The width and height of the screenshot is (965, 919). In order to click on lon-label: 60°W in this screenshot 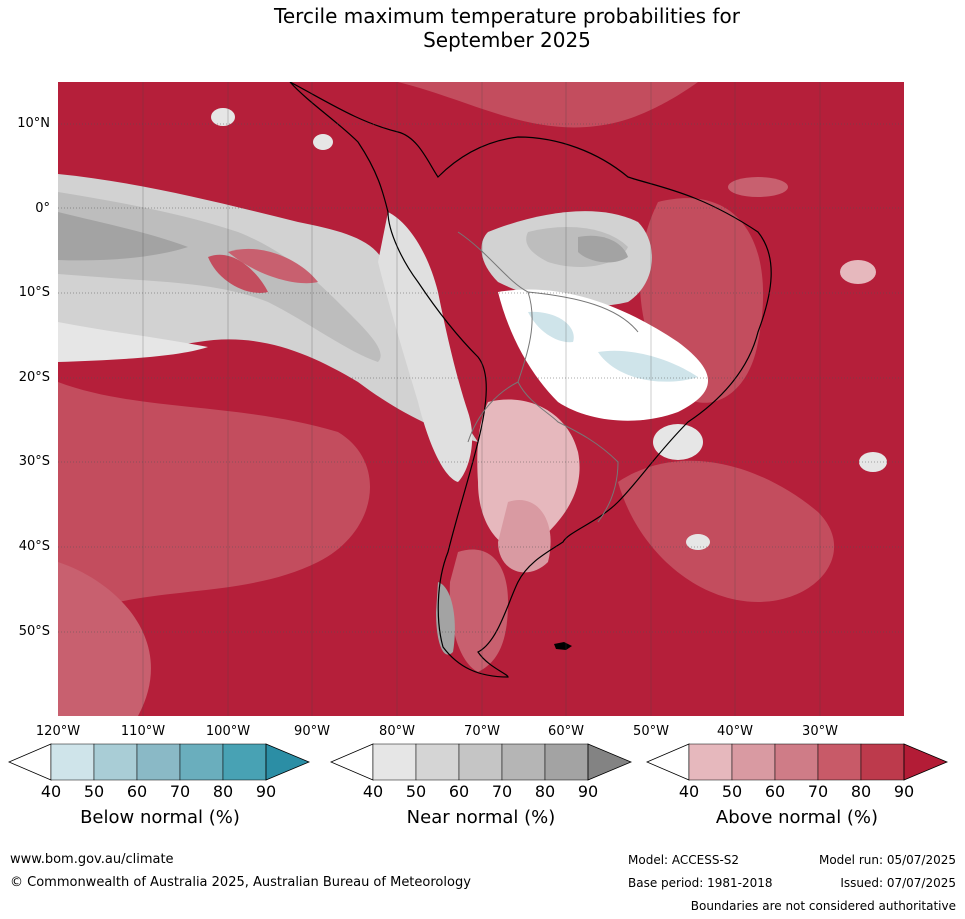, I will do `click(566, 731)`.